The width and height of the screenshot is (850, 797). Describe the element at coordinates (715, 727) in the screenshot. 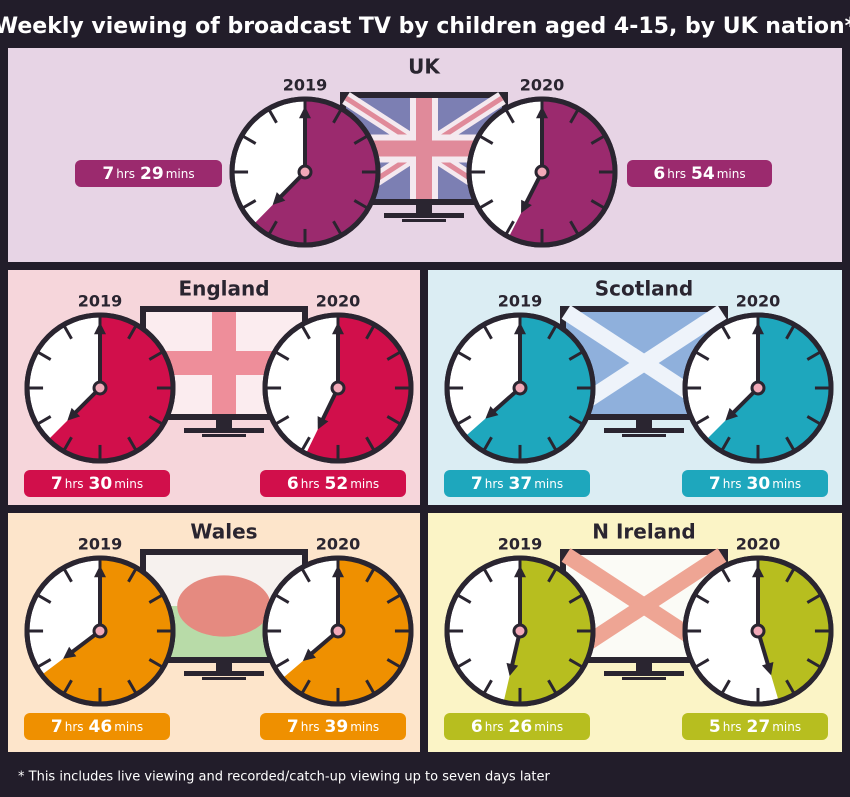

I see `hours-value: 5` at that location.